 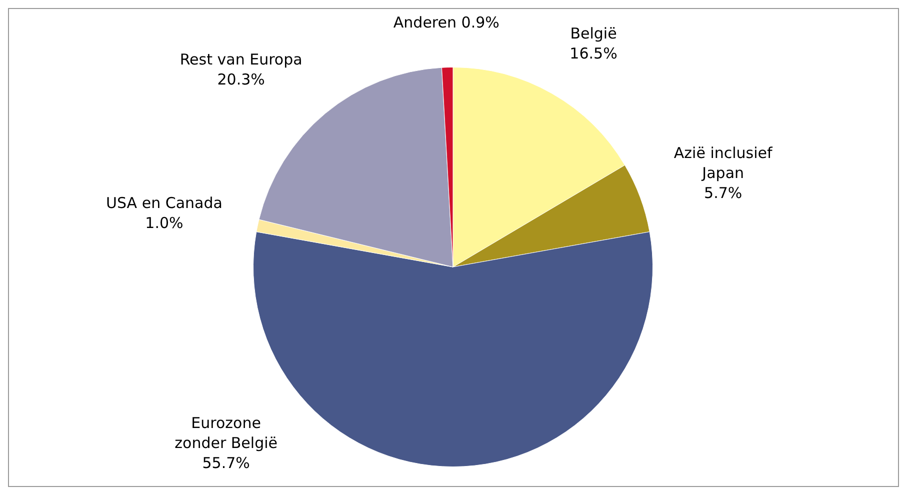 I want to click on slice-label: Anderen 0.9%, so click(x=446, y=22).